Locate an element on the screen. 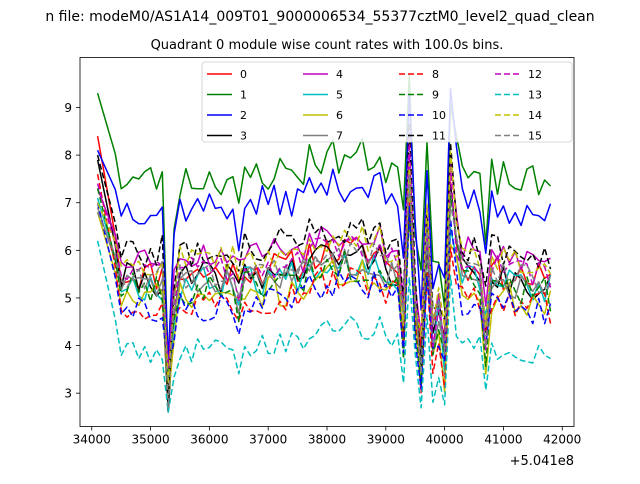 The width and height of the screenshot is (640, 484). x-tick-label: 37000 is located at coordinates (268, 440).